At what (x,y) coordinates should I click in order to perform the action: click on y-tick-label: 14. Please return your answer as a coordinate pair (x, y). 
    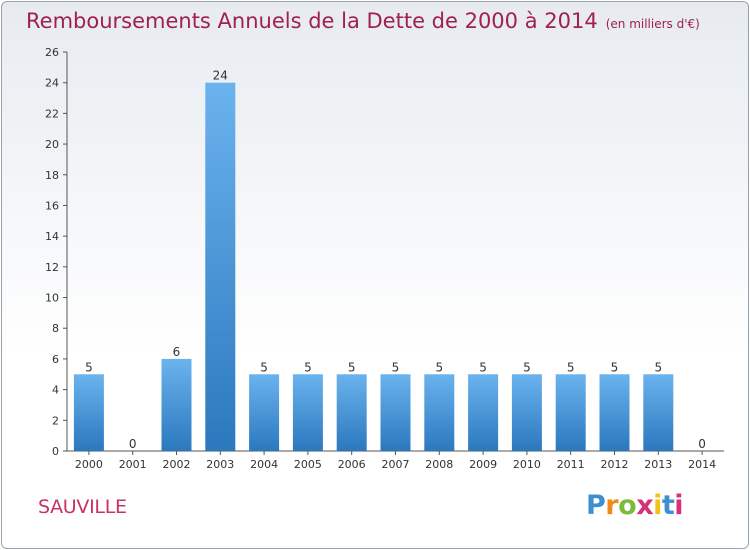
    Looking at the image, I should click on (52, 236).